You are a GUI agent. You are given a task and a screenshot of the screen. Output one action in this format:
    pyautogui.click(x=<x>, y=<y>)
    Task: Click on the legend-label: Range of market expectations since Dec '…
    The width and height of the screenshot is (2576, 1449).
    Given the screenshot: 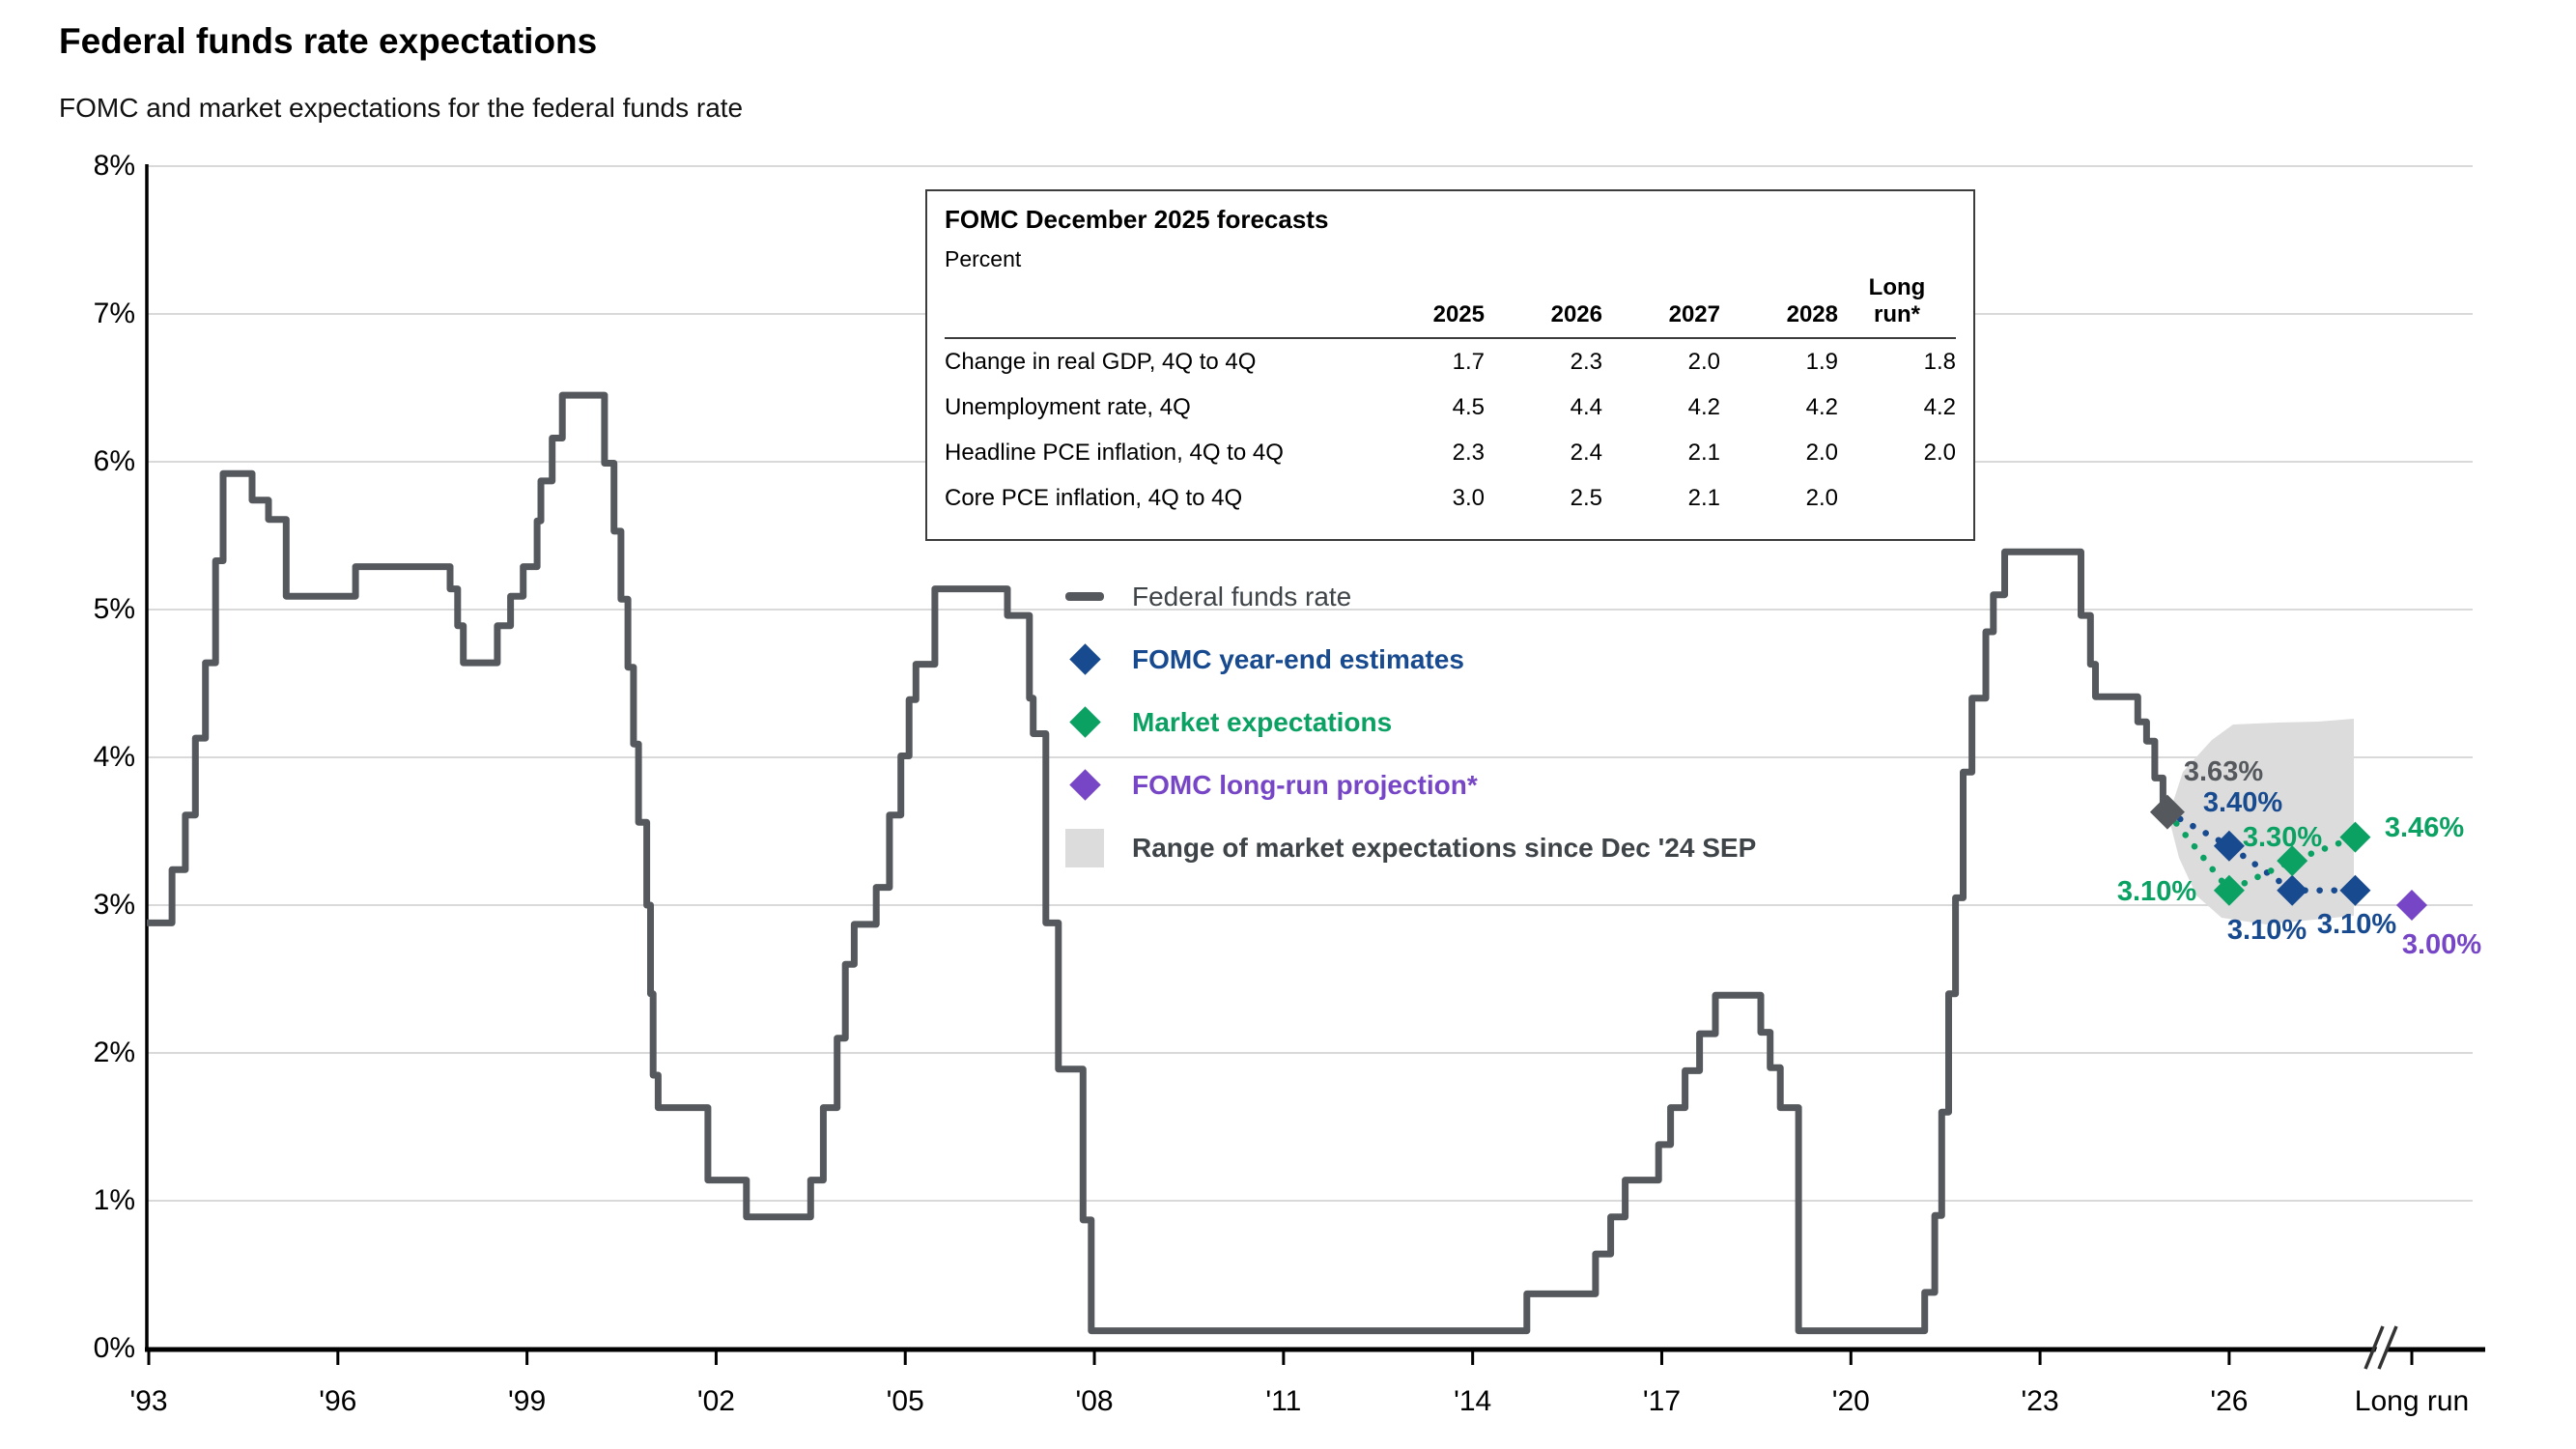 What is the action you would take?
    pyautogui.click(x=1444, y=847)
    